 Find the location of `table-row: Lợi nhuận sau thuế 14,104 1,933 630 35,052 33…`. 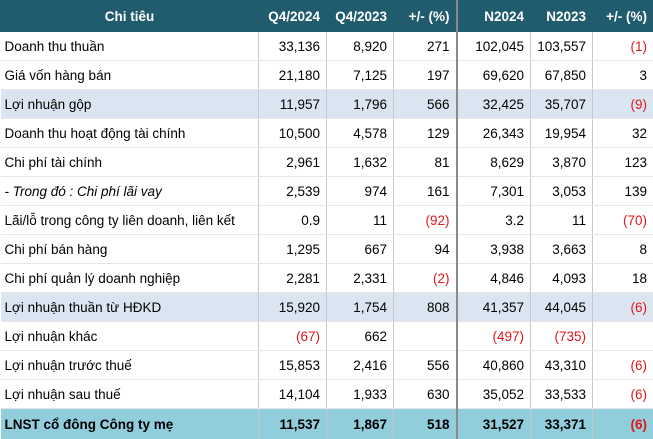

table-row: Lợi nhuận sau thuế 14,104 1,933 630 35,052 33… is located at coordinates (326, 394).